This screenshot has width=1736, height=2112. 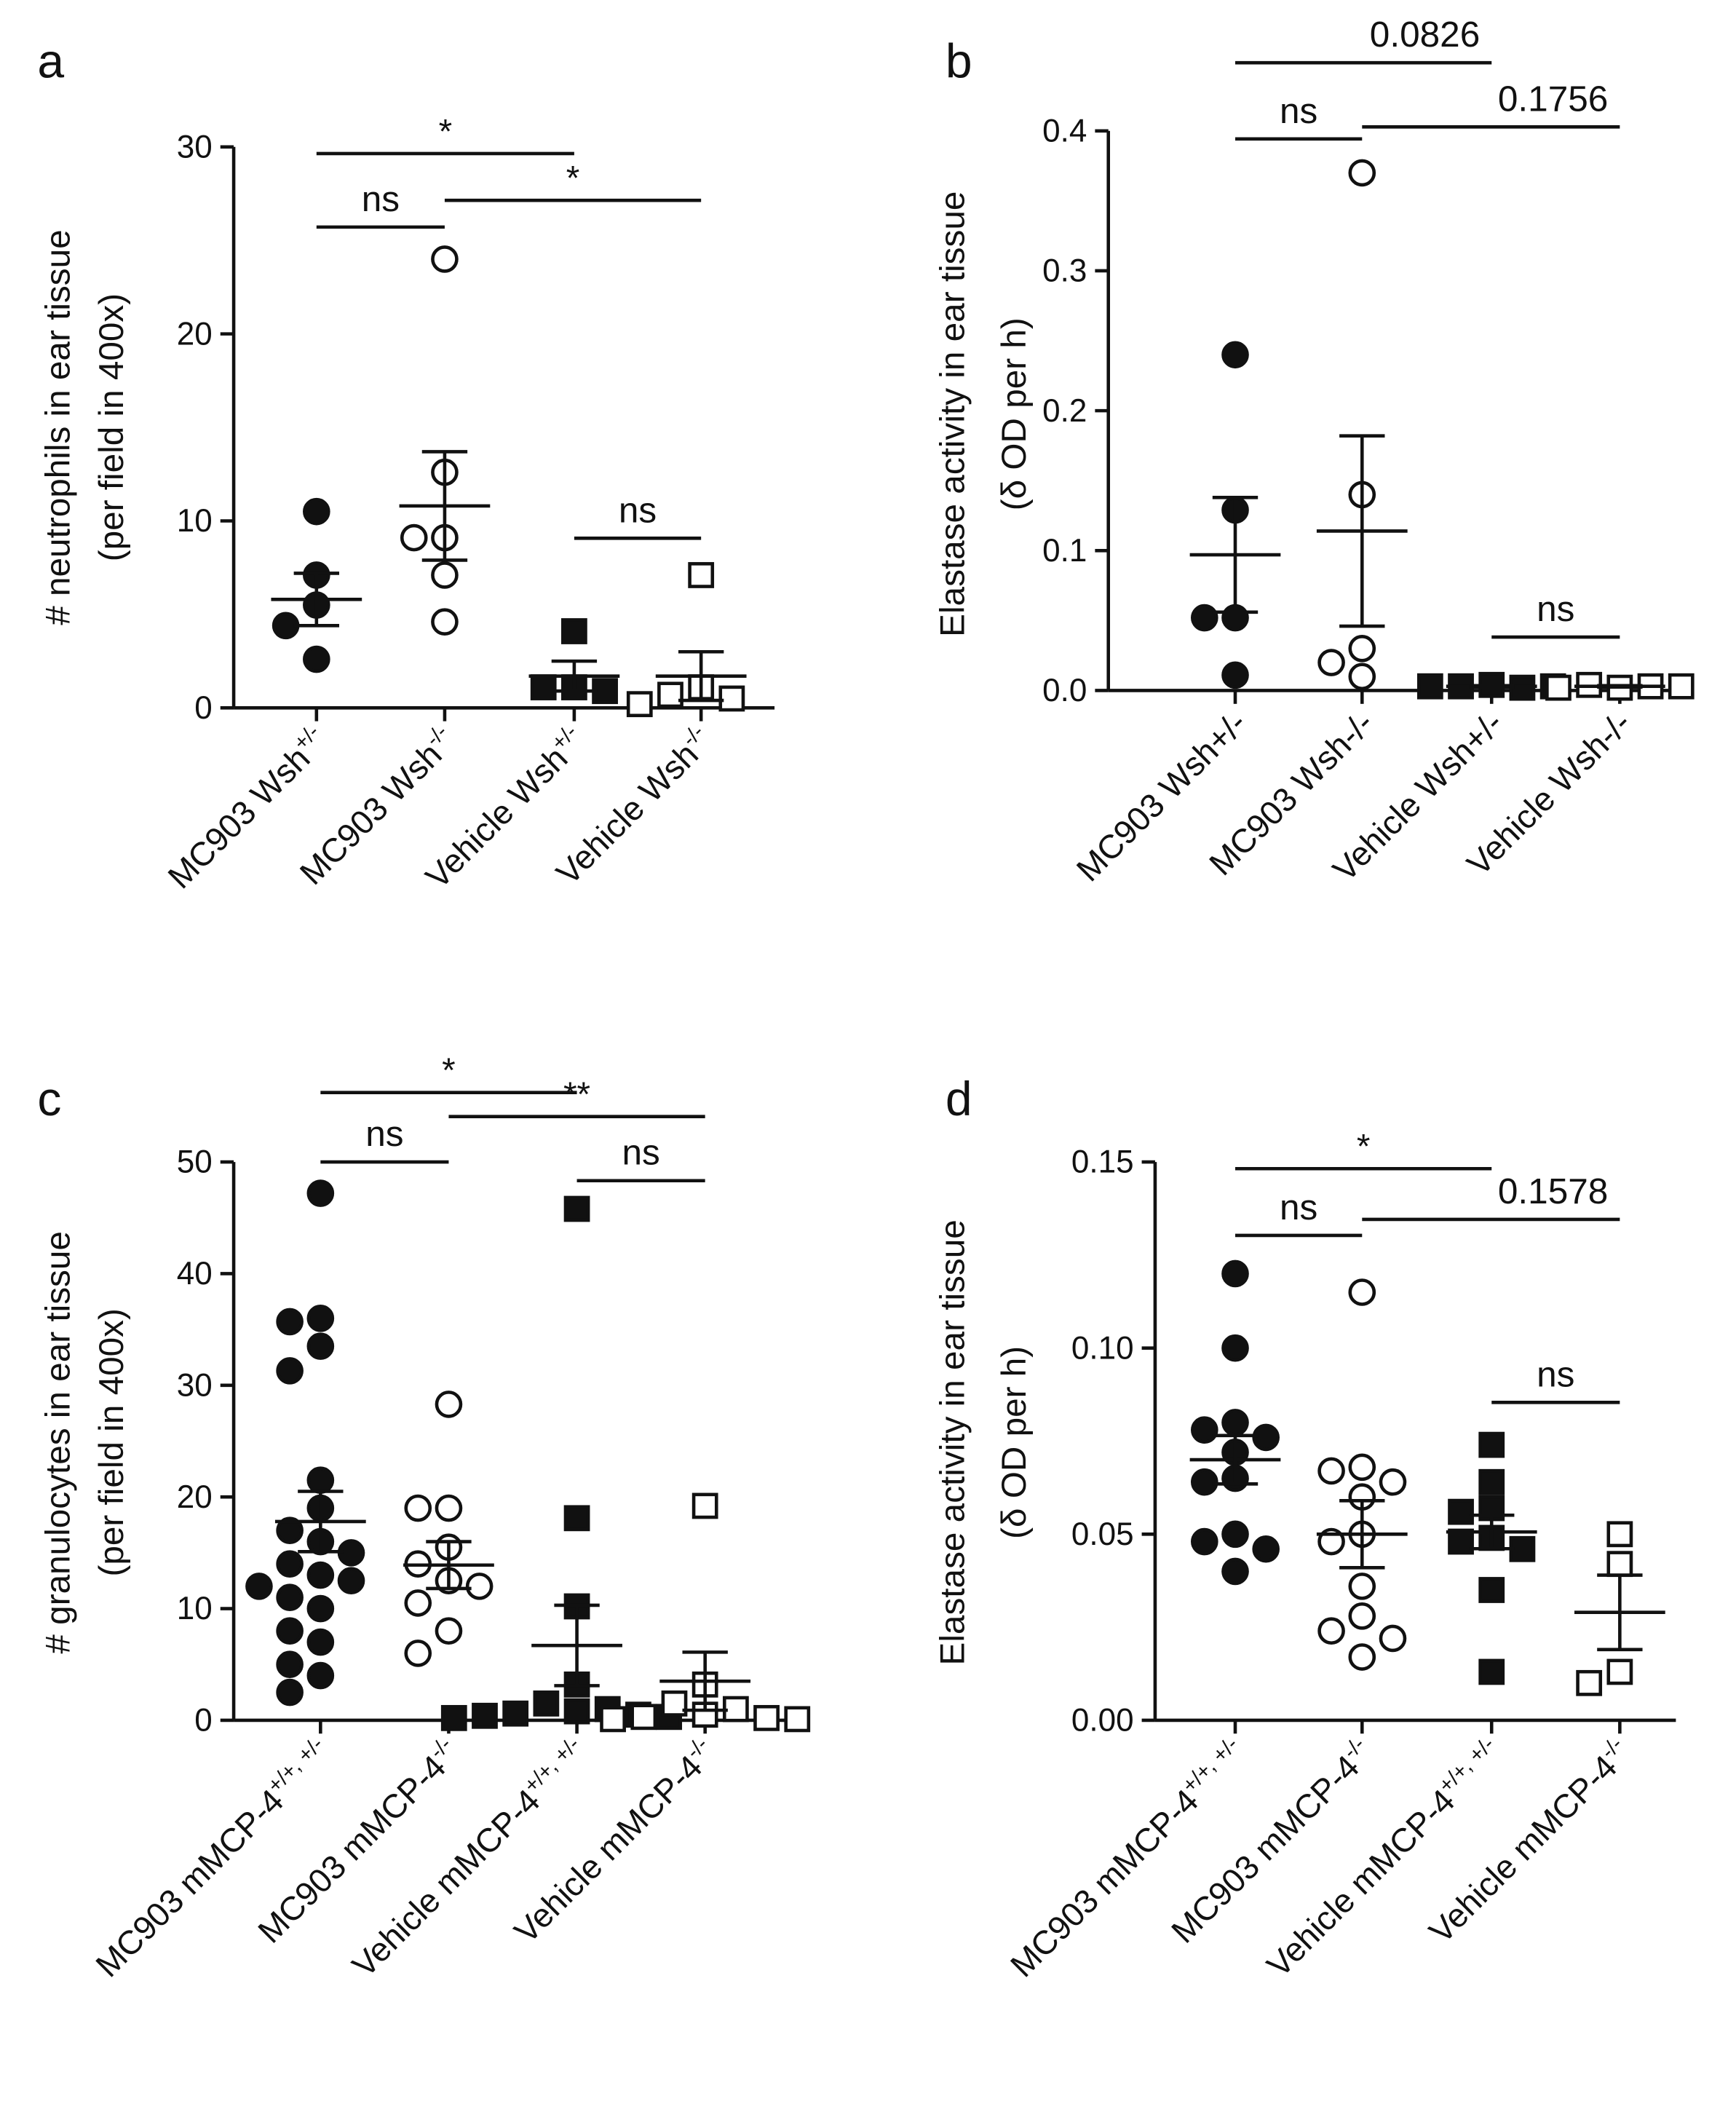 What do you see at coordinates (576, 1094) in the screenshot?
I see `significance-label: **` at bounding box center [576, 1094].